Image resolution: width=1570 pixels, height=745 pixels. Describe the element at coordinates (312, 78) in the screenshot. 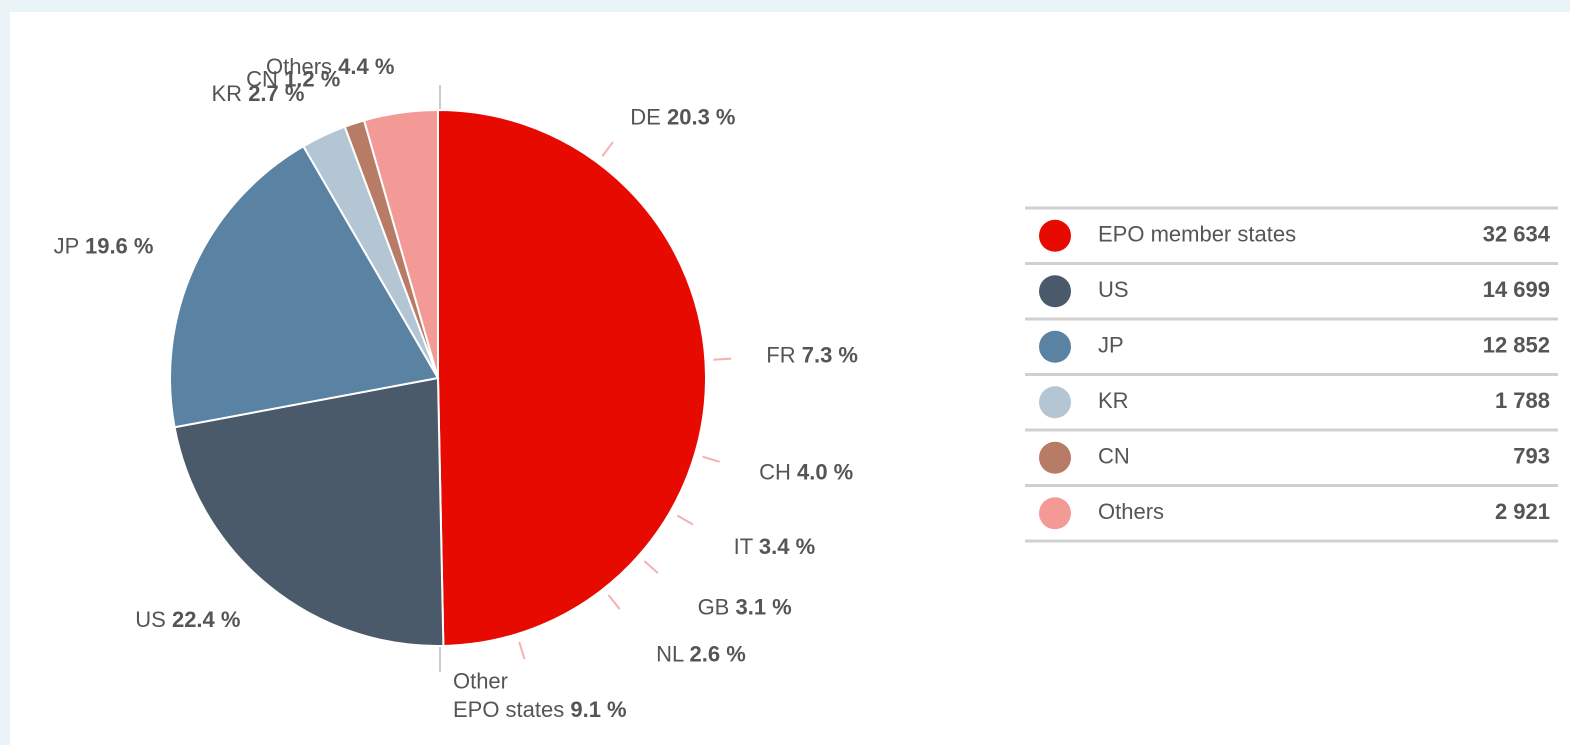

I see `slice-label-value: 1.2 %` at that location.